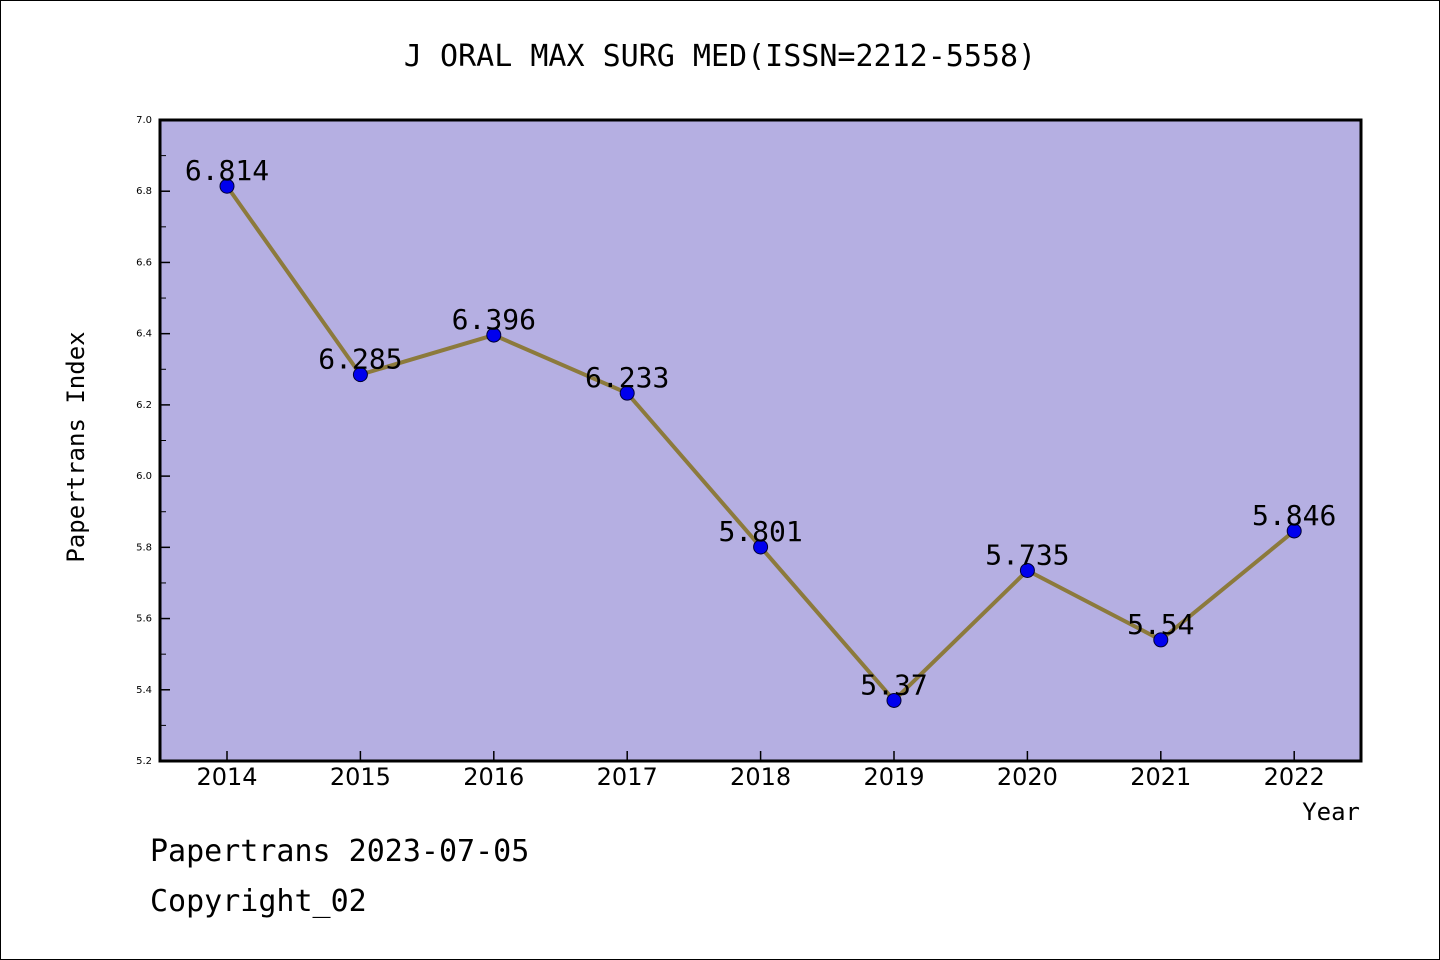 This screenshot has width=1440, height=960. I want to click on y-tick-label: 6.4, so click(144, 334).